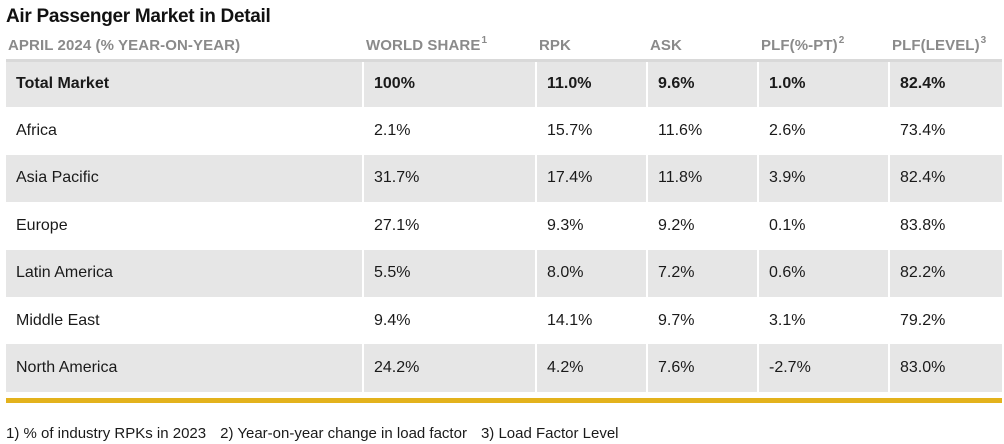 The height and width of the screenshot is (444, 1004). I want to click on table-row-total-market: Total Market 100% 11.0% 9.6% 1.0% 82.4%, so click(504, 84).